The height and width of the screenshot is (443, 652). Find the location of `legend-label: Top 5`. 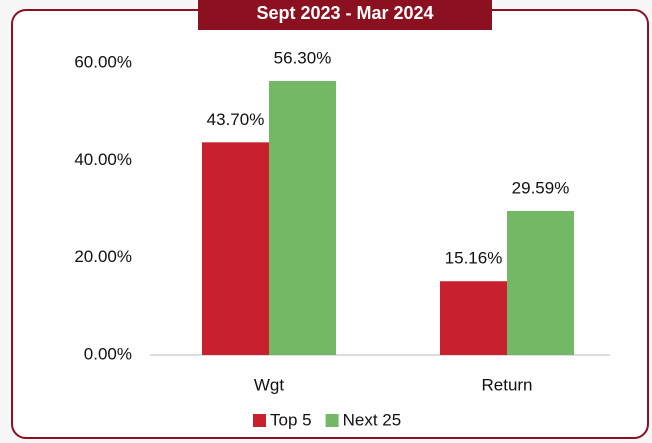

legend-label: Top 5 is located at coordinates (291, 419).